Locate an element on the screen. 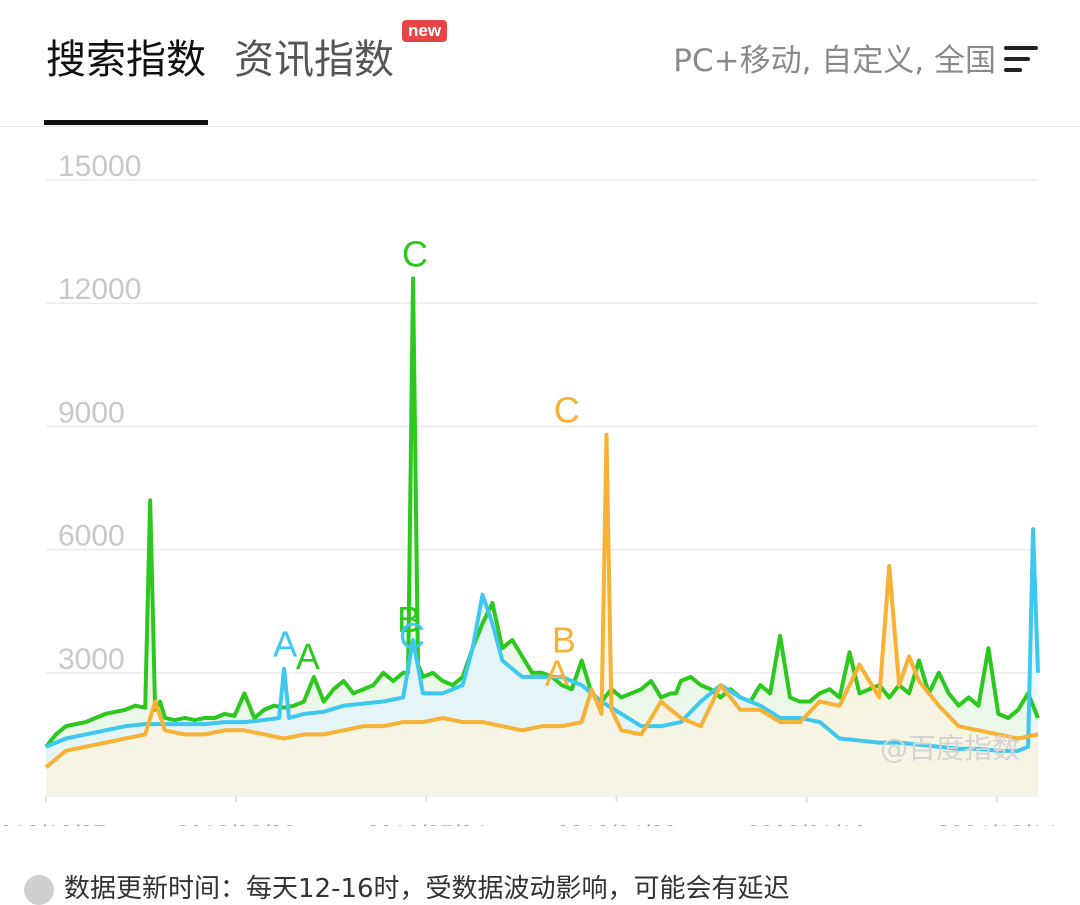 This screenshot has height=905, width=1080. active-tab-indicator is located at coordinates (126, 122).